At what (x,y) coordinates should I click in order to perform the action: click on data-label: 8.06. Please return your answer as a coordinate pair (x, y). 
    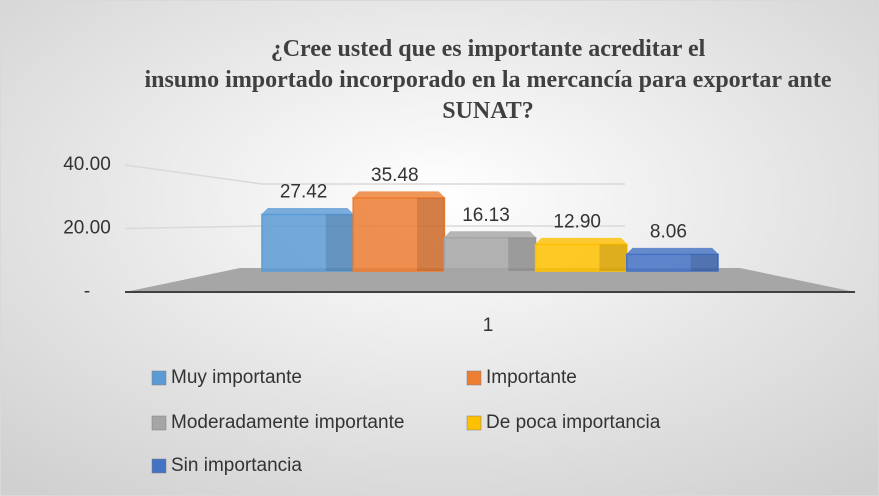
    Looking at the image, I should click on (668, 231).